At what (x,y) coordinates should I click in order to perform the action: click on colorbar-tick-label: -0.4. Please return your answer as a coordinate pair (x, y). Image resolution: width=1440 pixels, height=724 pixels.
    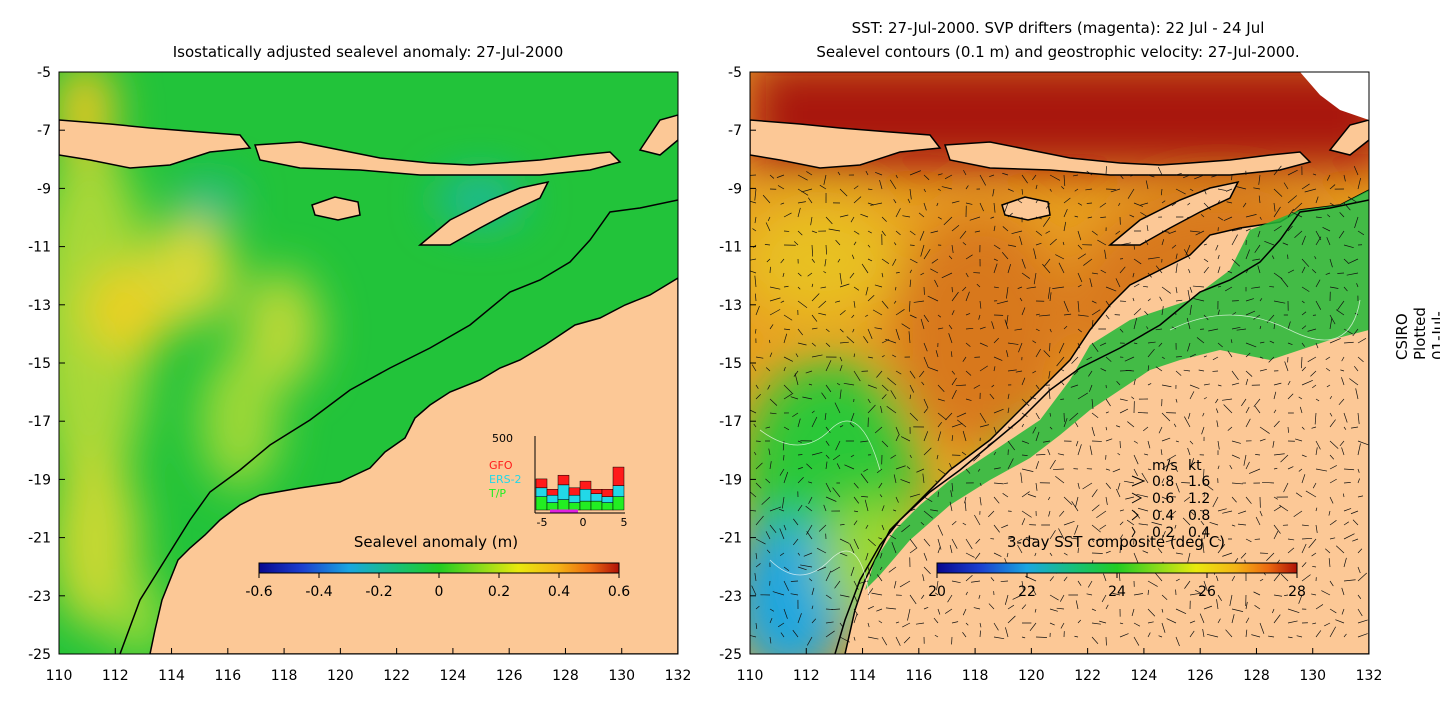
    Looking at the image, I should click on (318, 592).